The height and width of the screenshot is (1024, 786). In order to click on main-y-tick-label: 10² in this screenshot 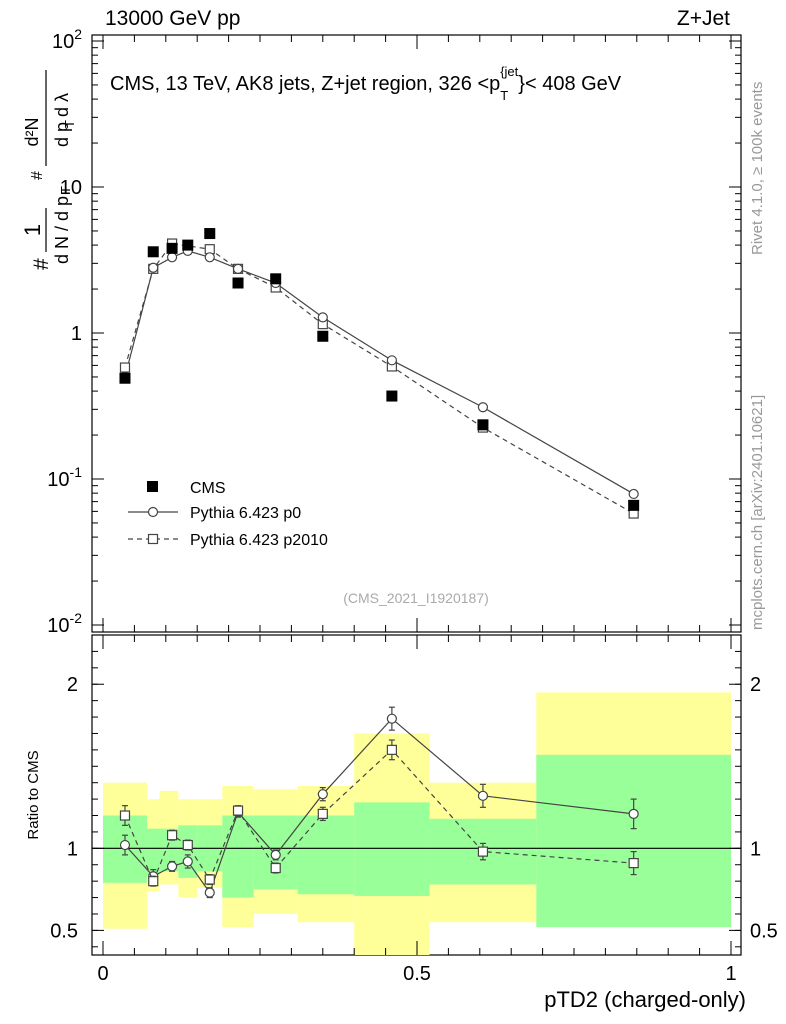, I will do `click(67, 39)`.